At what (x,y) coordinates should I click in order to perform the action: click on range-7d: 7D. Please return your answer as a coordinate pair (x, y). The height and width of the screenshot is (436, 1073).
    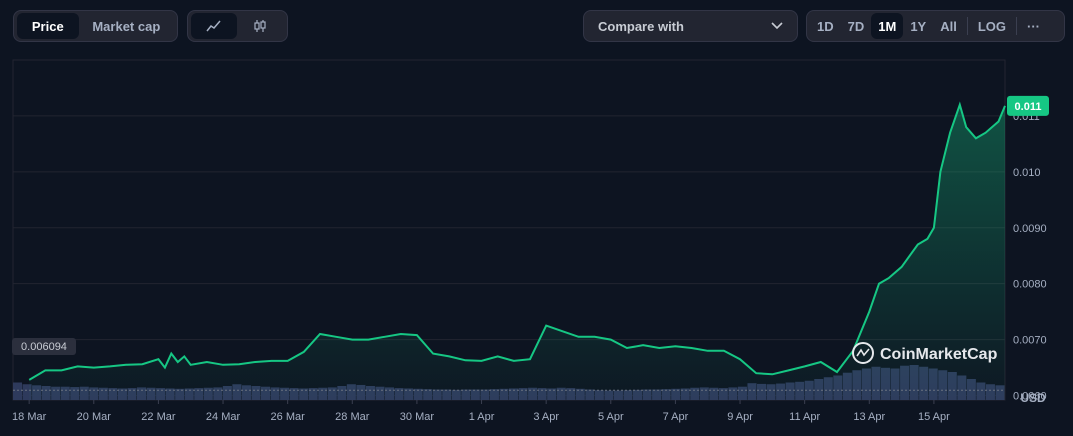
    Looking at the image, I should click on (856, 26).